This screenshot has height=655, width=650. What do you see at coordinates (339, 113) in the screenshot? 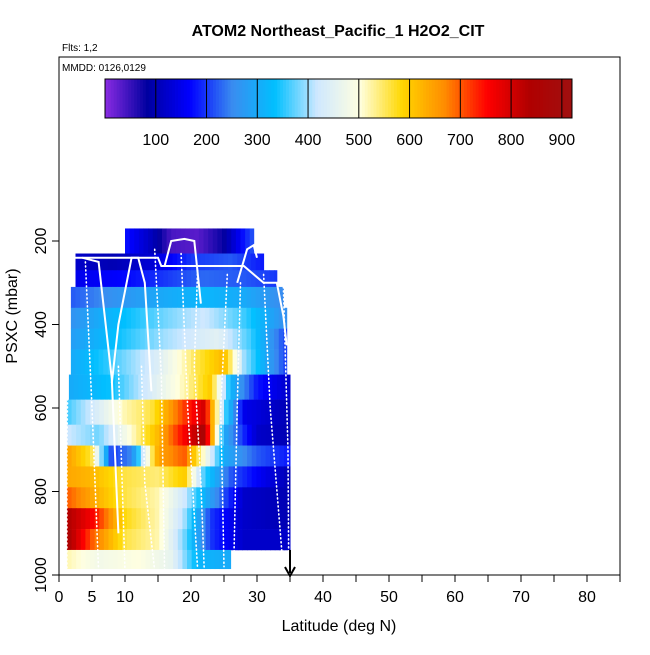
I see `colorbar: 100 200 300 400 500 600 700 800 900` at bounding box center [339, 113].